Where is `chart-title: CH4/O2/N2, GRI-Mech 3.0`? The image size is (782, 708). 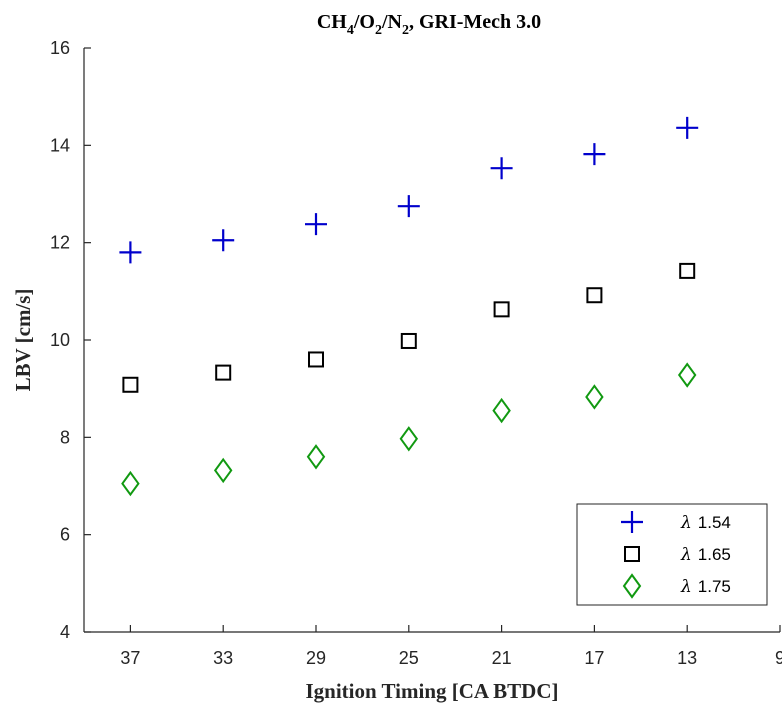
chart-title: CH4/O2/N2, GRI-Mech 3.0 is located at coordinates (429, 24).